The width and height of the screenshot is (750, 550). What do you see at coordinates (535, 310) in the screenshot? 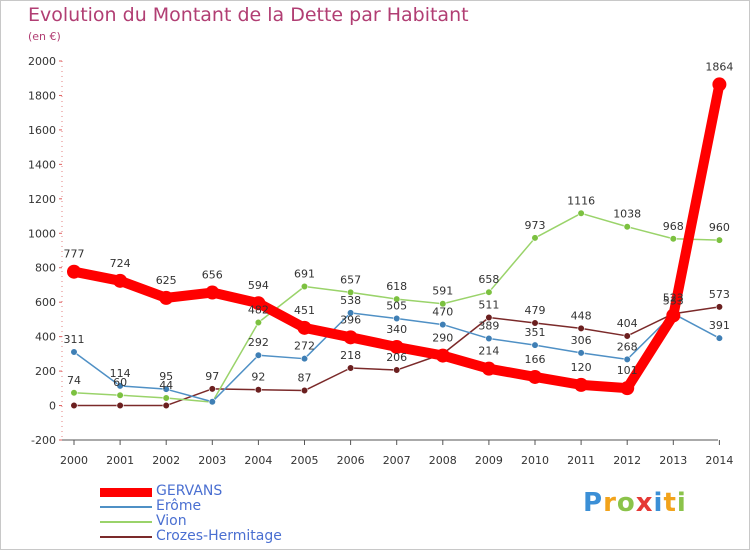
I see `data-label: 479` at bounding box center [535, 310].